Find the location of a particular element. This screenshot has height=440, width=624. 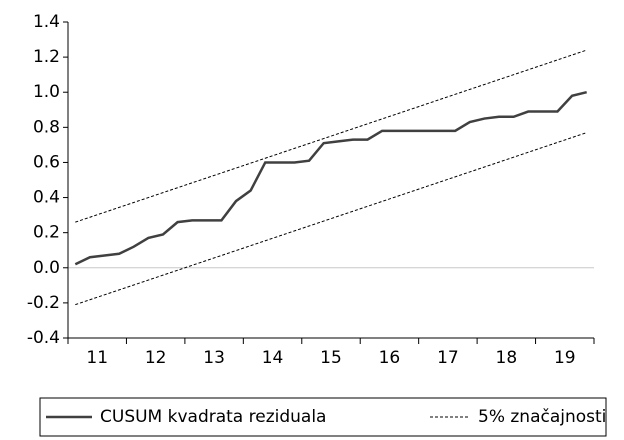

y-tick-label: 0.4 is located at coordinates (46, 198).